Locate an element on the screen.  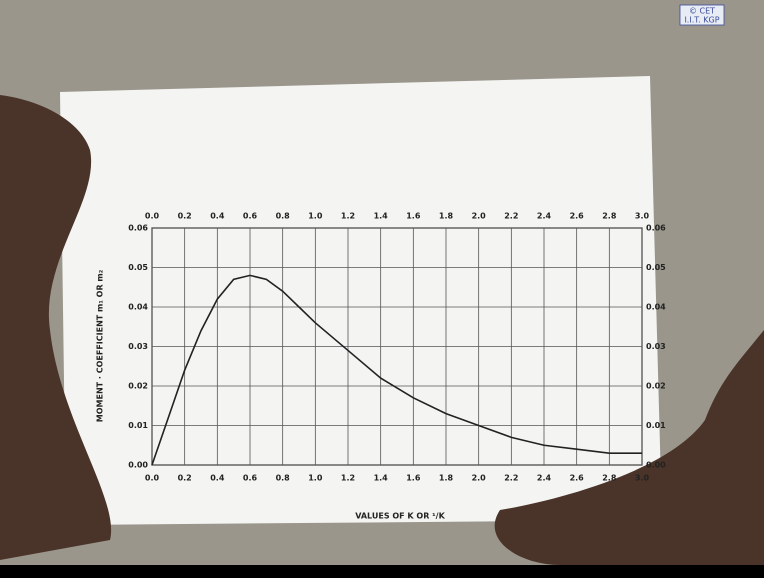
x-tick-label-top: 2.6 is located at coordinates (577, 216).